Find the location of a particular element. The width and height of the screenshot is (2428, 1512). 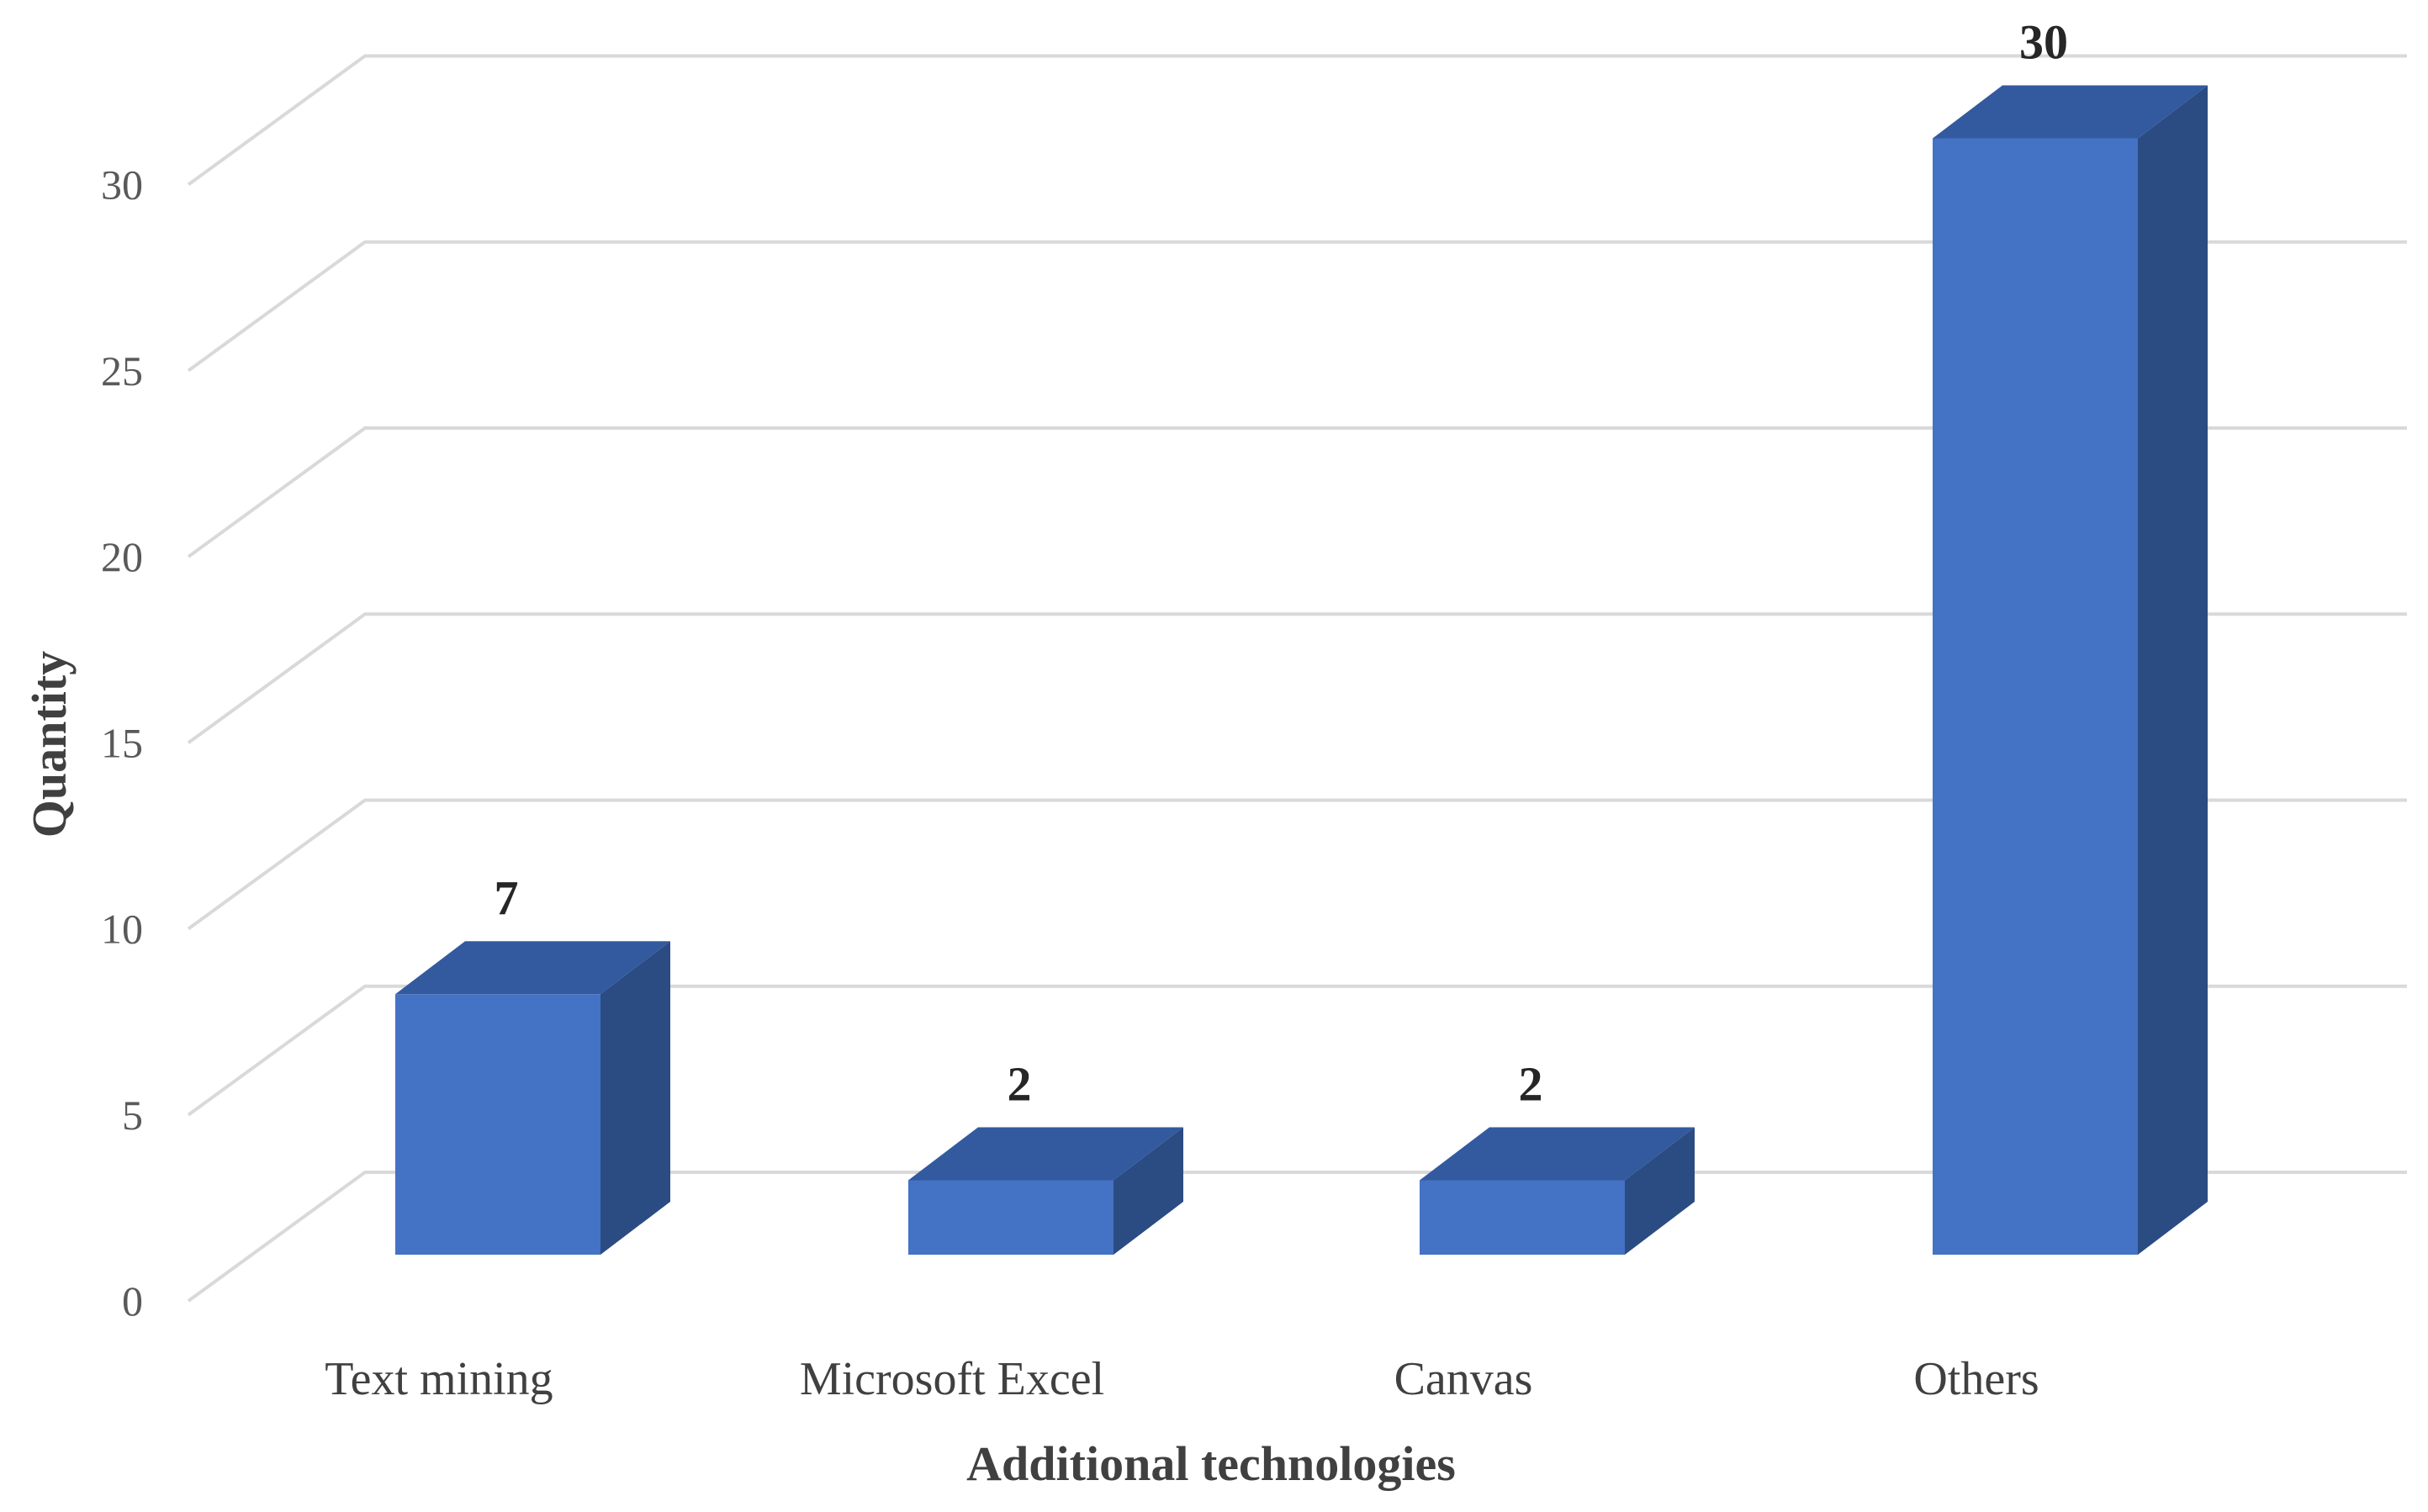

y-axis-tick-labels: 0 5 10 15 20 25 30 is located at coordinates (122, 743).